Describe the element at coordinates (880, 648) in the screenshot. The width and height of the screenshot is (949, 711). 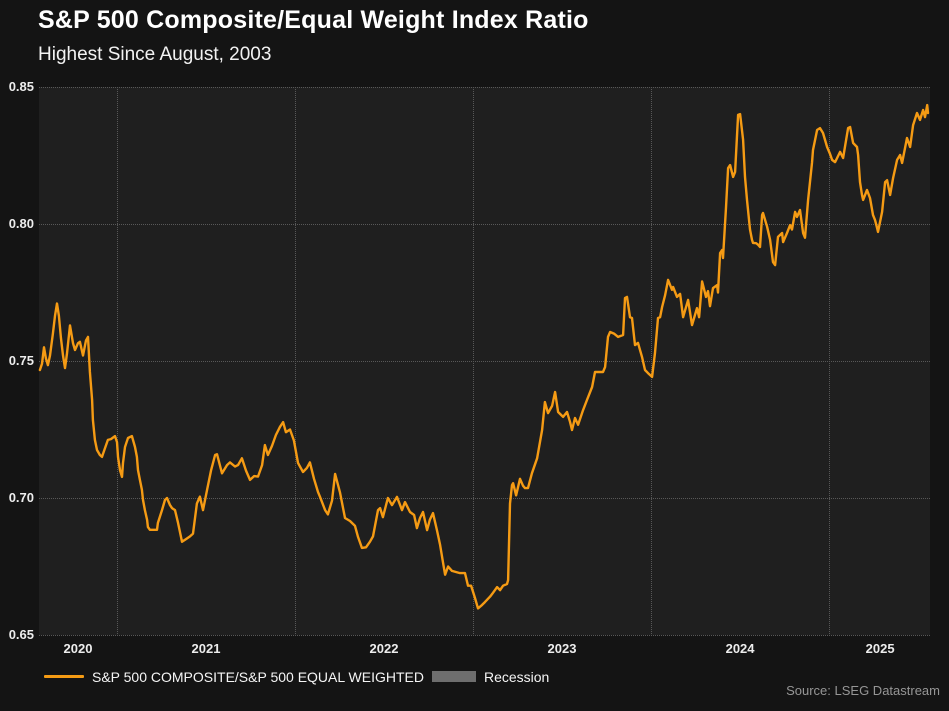
I see `x-tick-label: 2025` at that location.